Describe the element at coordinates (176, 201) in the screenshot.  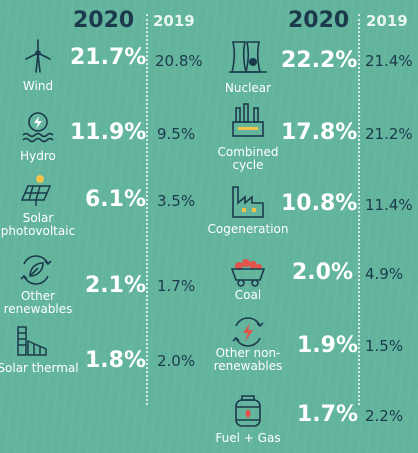
I see `value-2019-solar-photovoltaic: 3.5%` at that location.